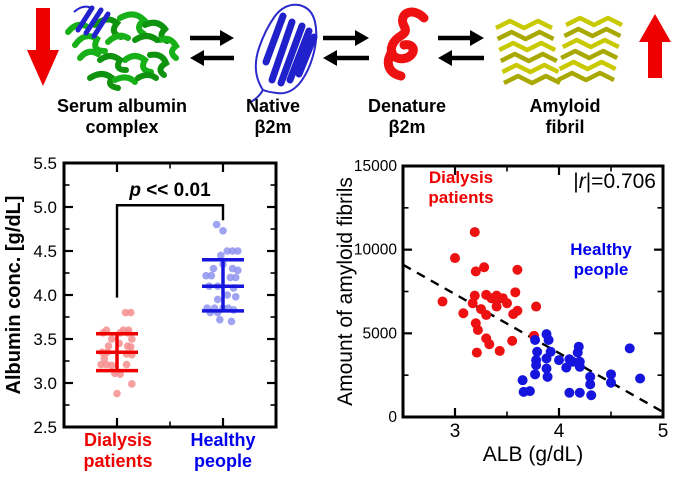  I want to click on y-tick-label: 2.5, so click(45, 427).